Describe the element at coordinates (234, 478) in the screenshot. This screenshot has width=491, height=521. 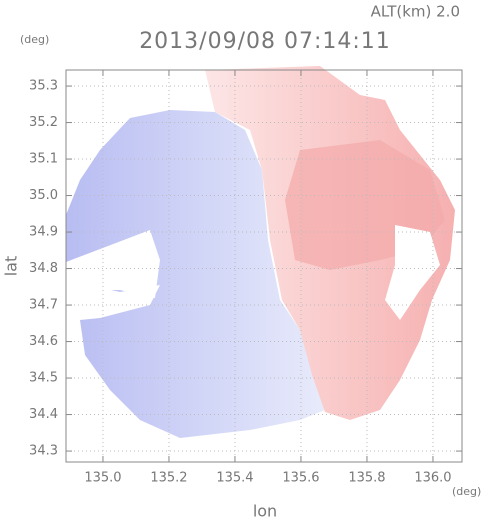
I see `x-tick-label: 135.4` at that location.